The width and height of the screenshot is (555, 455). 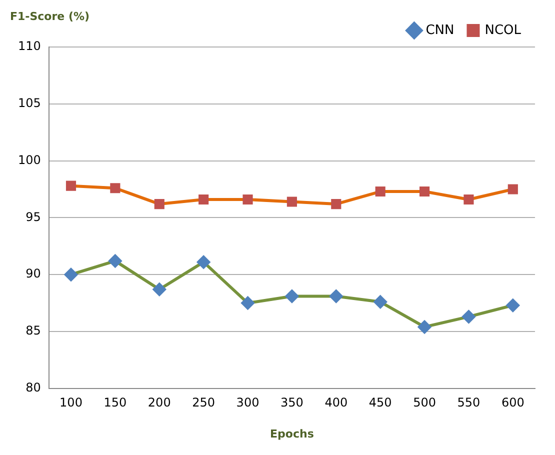 What do you see at coordinates (33, 273) in the screenshot?
I see `y-tick-label: 90` at bounding box center [33, 273].